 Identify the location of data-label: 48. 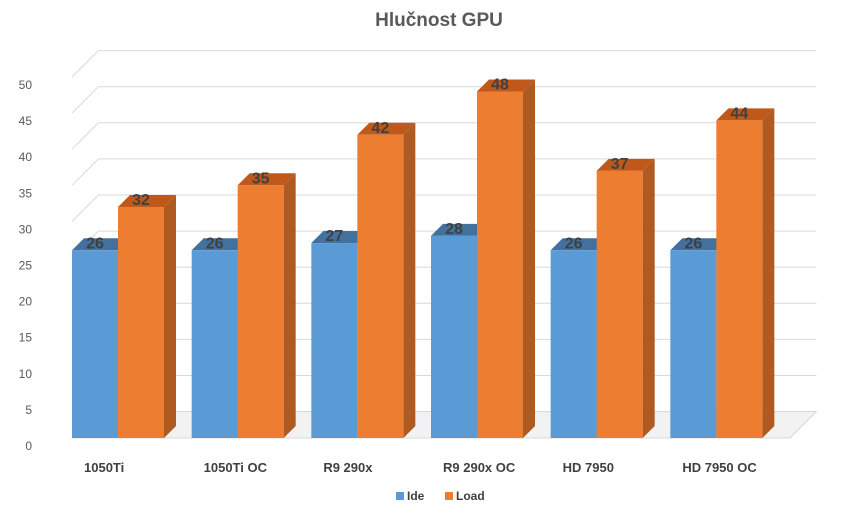
(500, 84).